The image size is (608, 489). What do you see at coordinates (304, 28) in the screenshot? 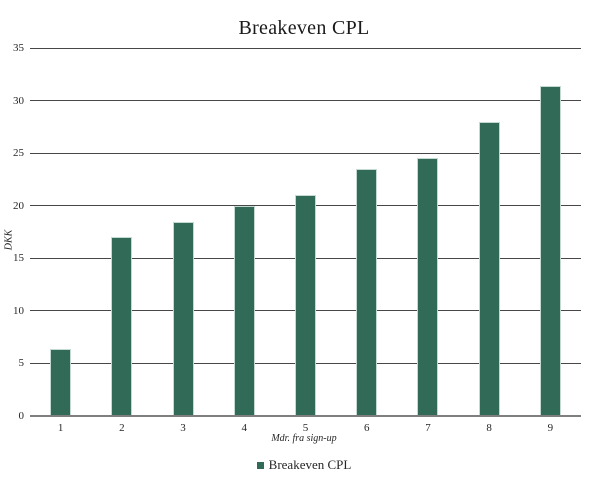
I see `chart-title: Breakeven CPL` at bounding box center [304, 28].